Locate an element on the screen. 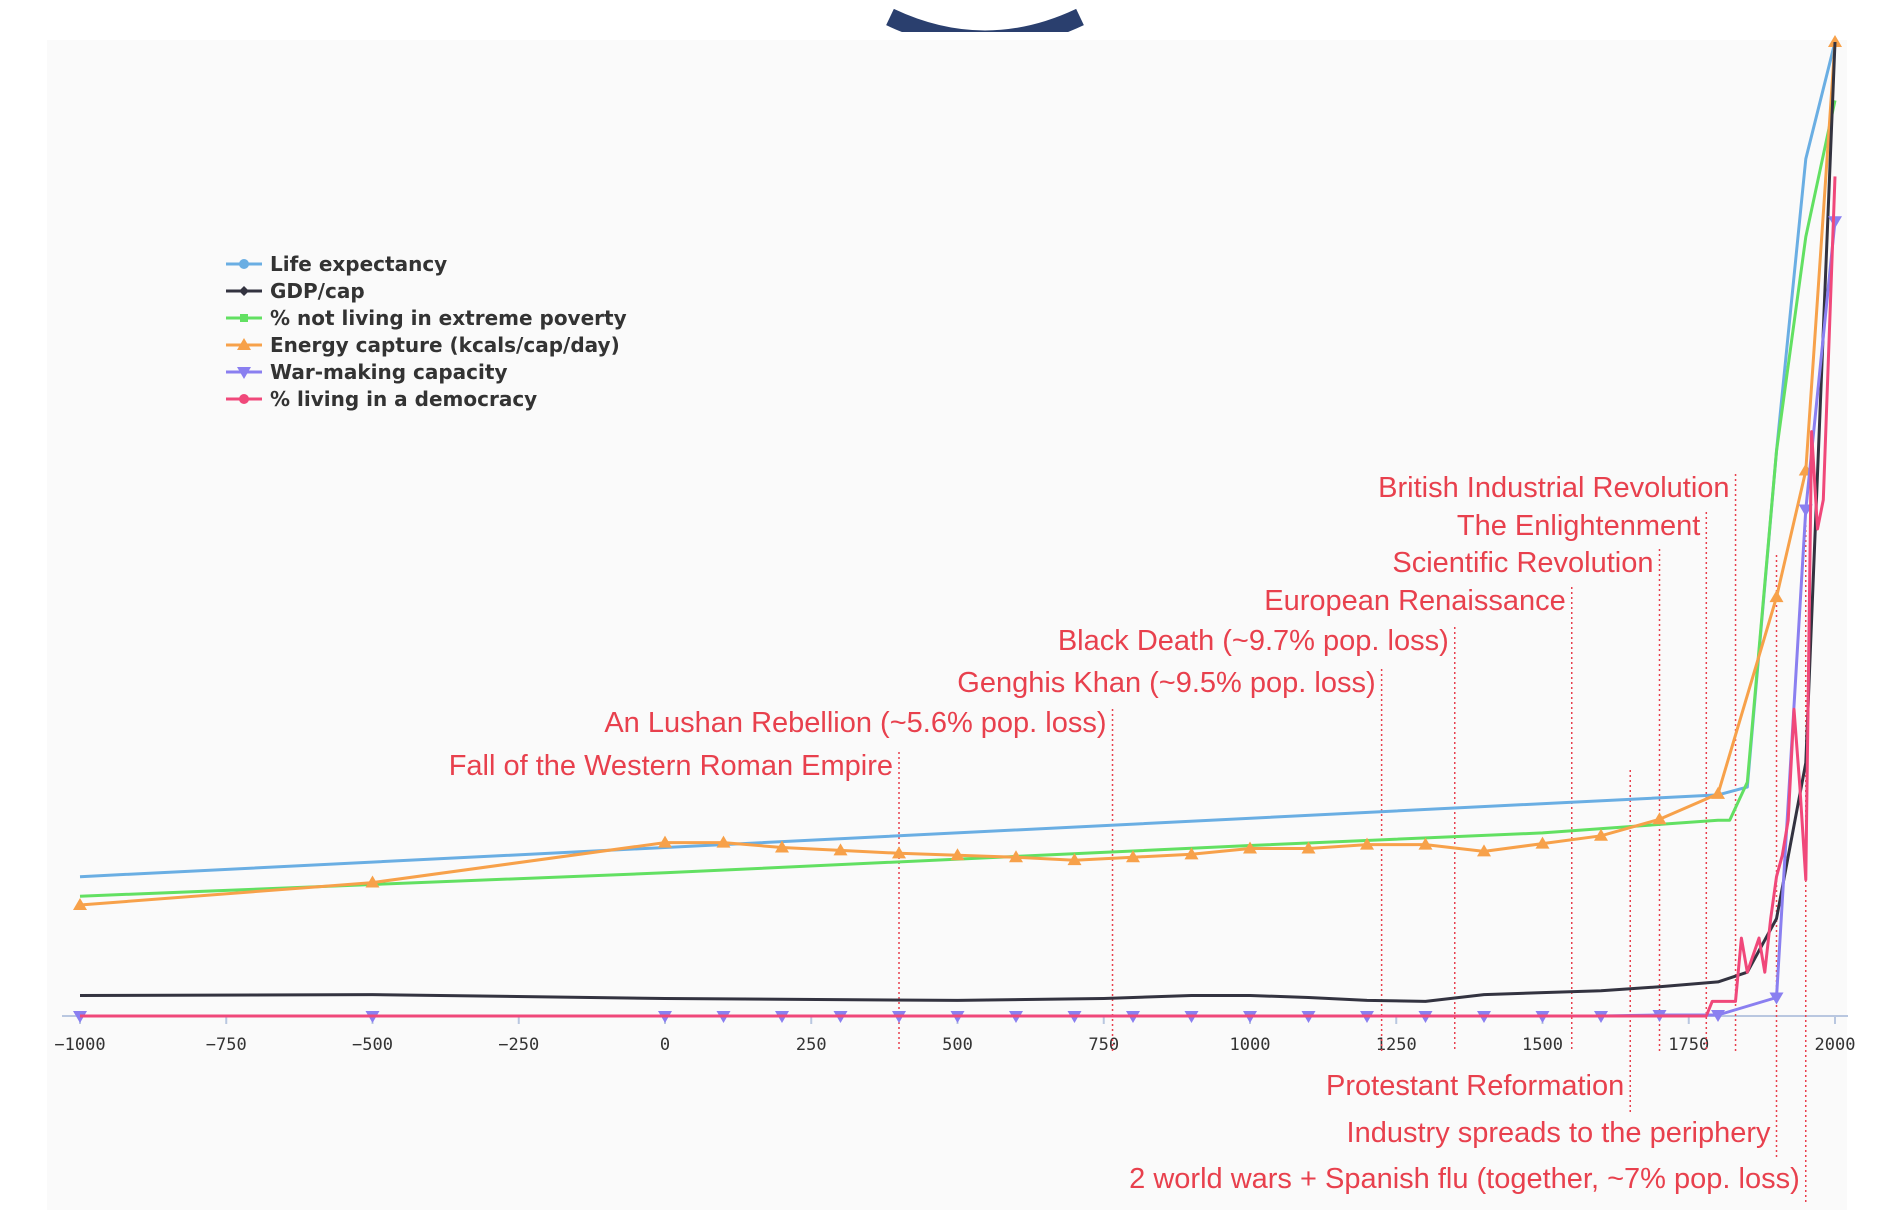 This screenshot has height=1218, width=1890. x-tick-label: −250 is located at coordinates (518, 1045).